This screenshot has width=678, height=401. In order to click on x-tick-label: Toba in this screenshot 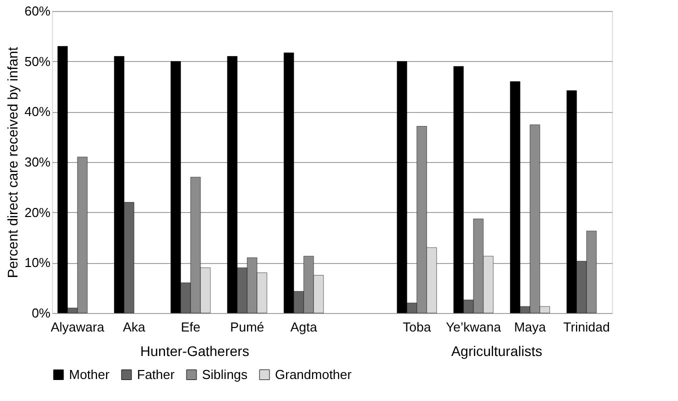, I will do `click(417, 327)`.